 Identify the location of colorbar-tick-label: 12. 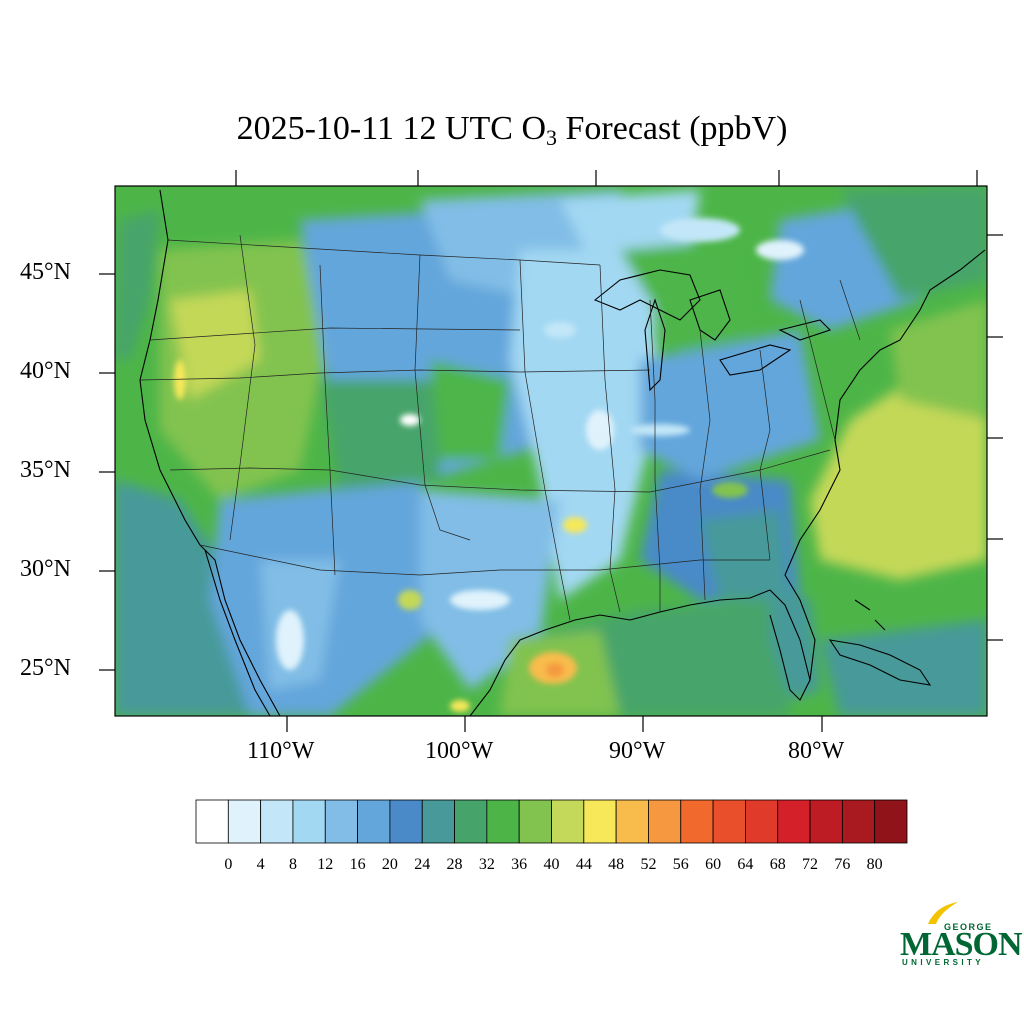
(325, 864).